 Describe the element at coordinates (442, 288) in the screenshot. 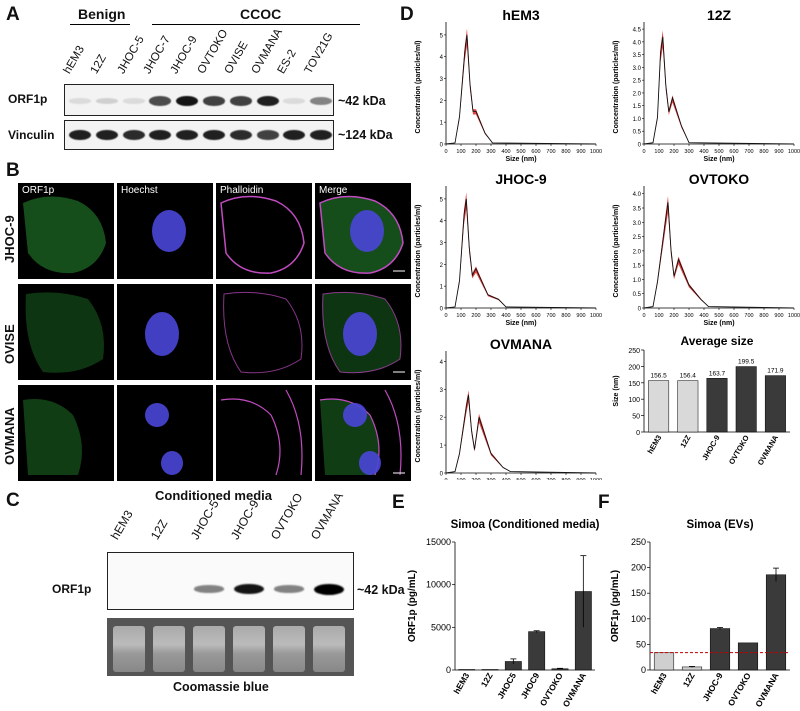

I see `y-tick-label: 1` at that location.